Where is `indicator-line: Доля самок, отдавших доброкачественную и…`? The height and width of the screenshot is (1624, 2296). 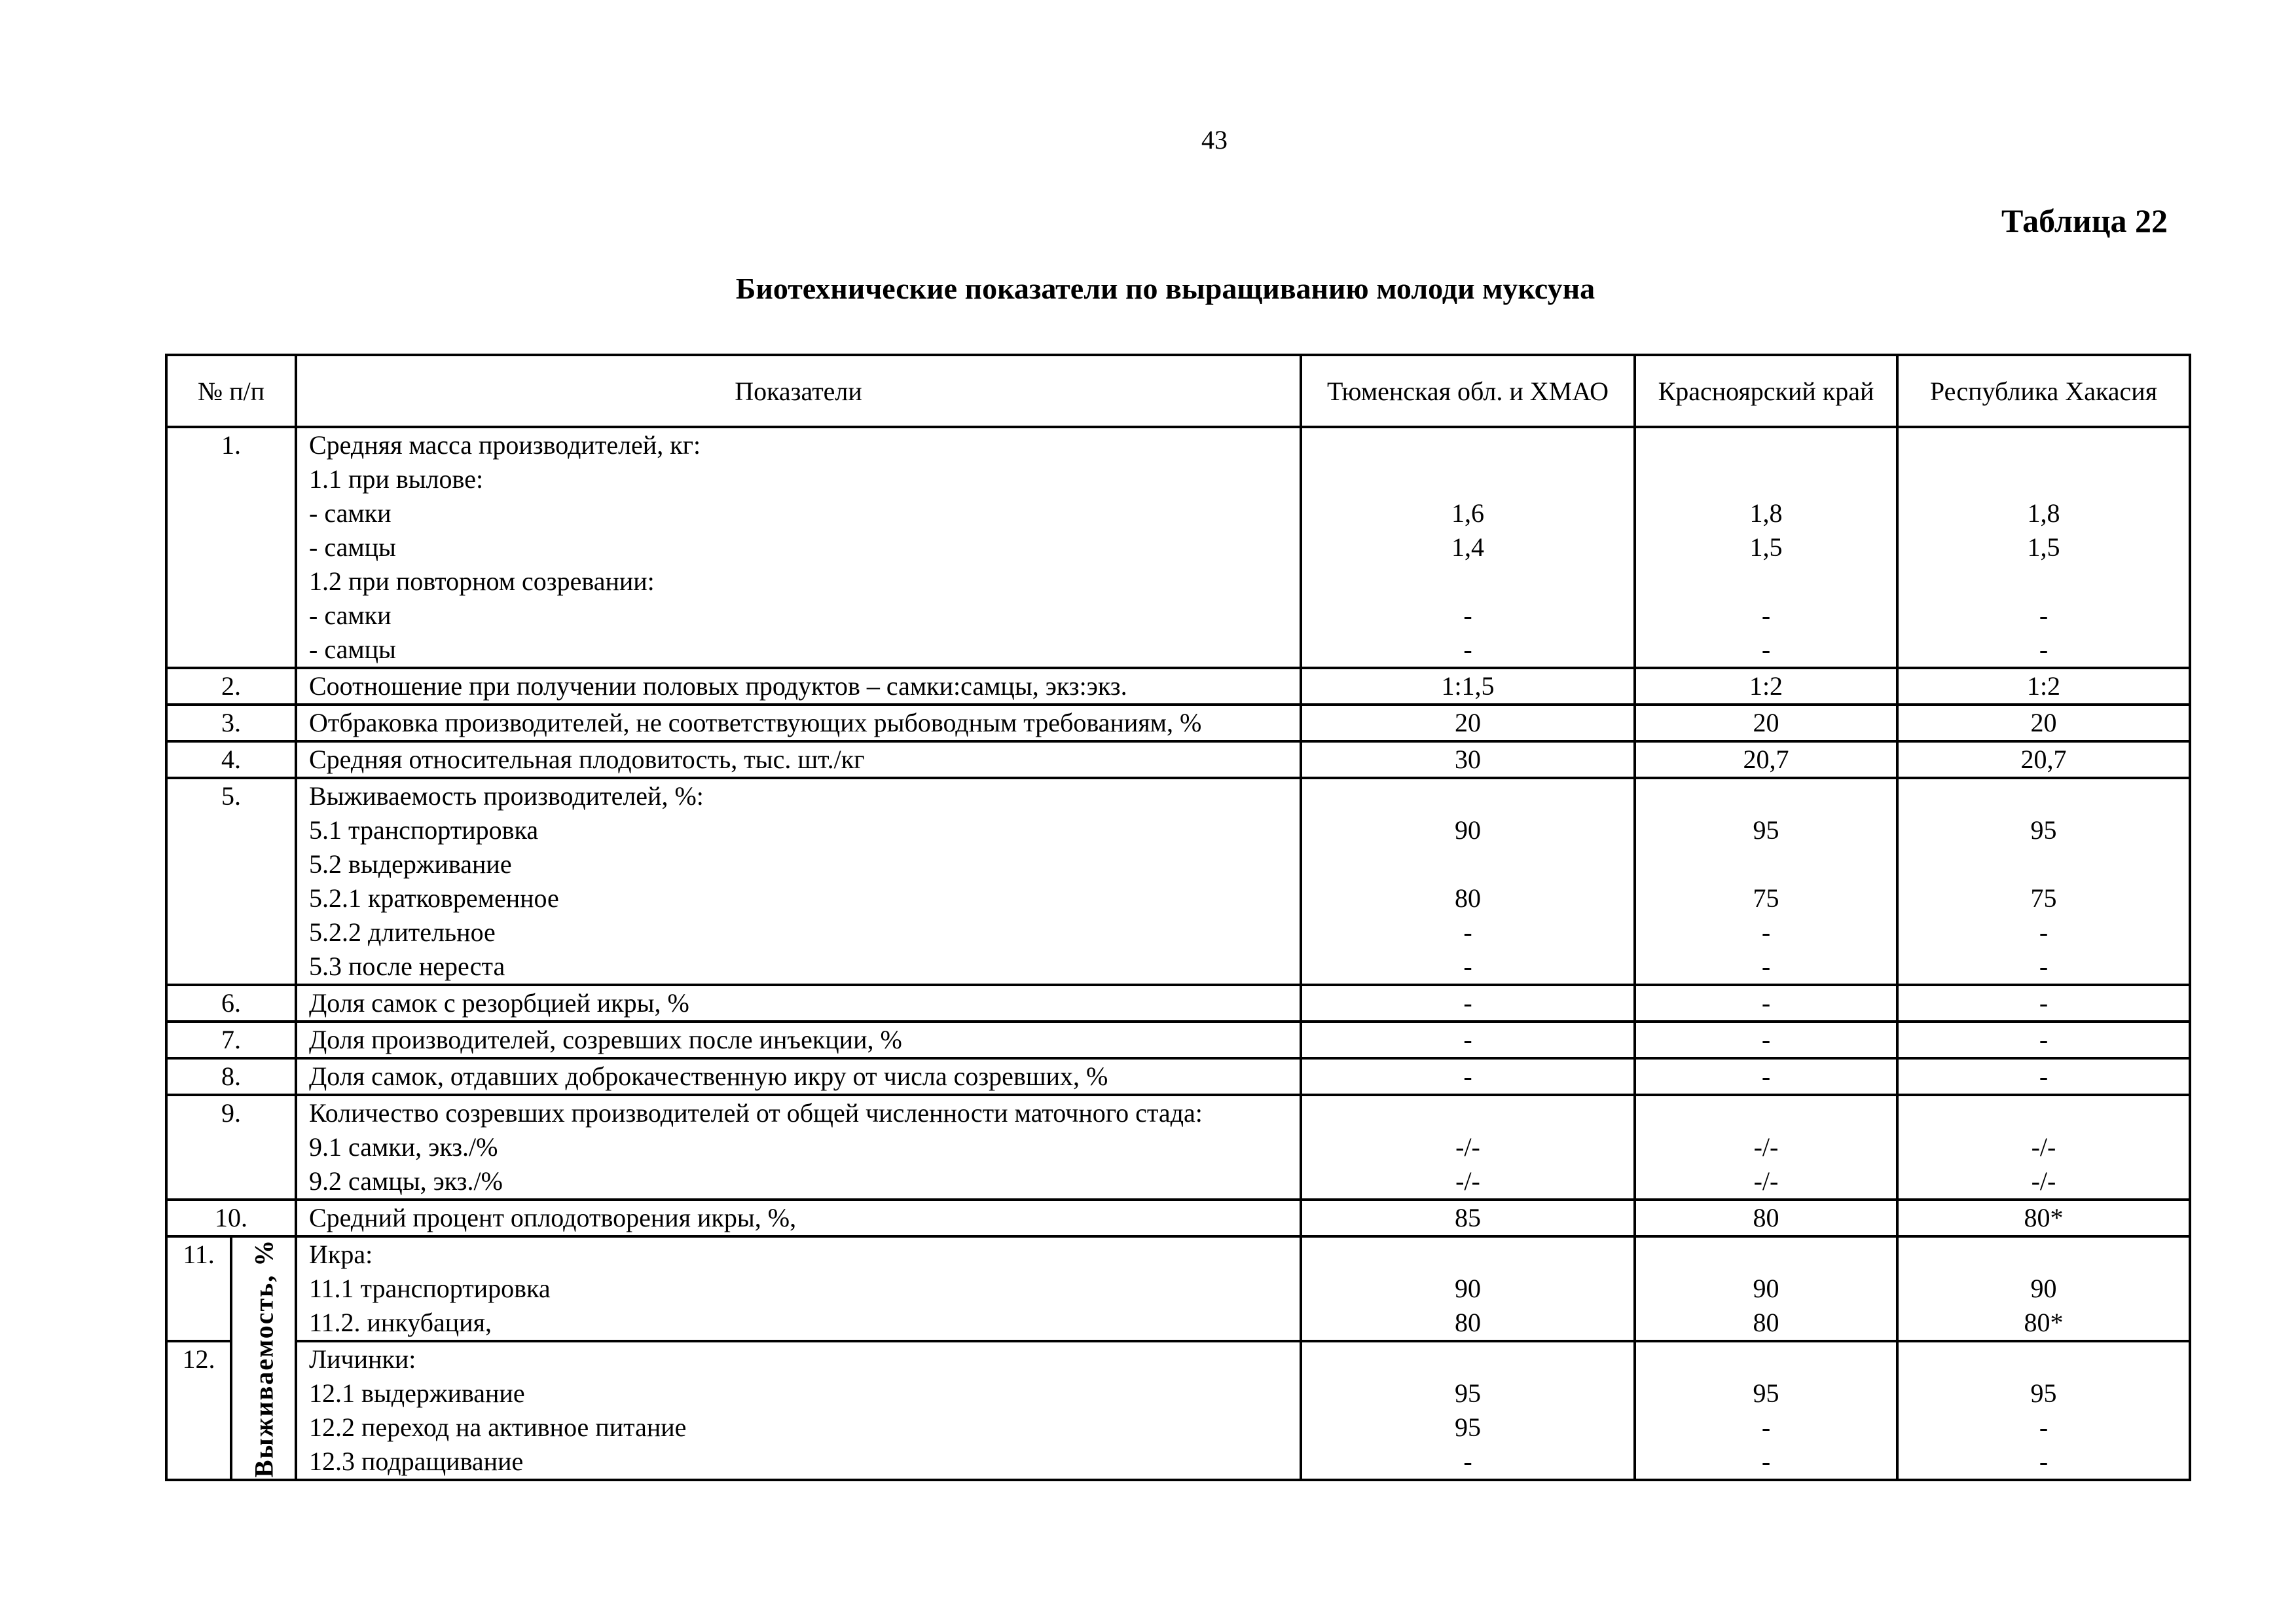
indicator-line: Доля самок, отдавших доброкачественную и… is located at coordinates (708, 1076).